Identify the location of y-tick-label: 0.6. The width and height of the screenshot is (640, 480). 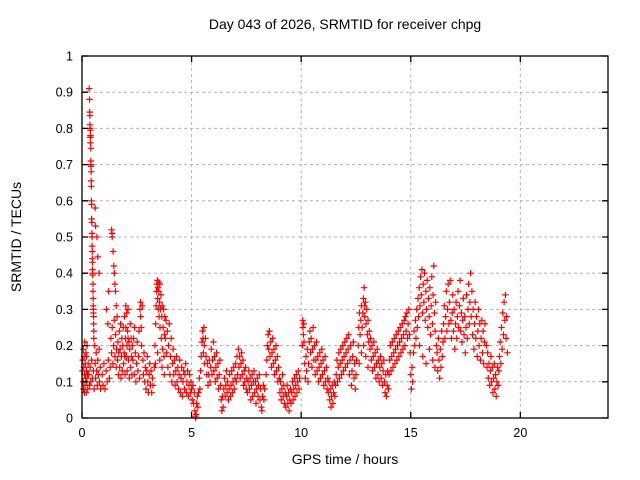
(64, 201).